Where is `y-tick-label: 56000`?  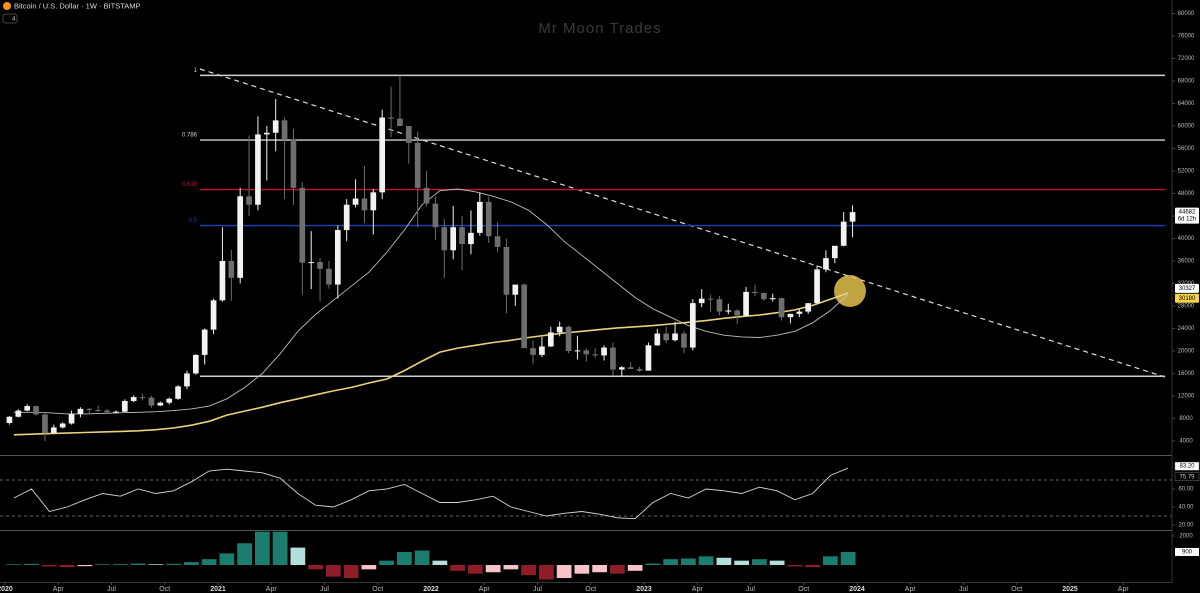 y-tick-label: 56000 is located at coordinates (1186, 149).